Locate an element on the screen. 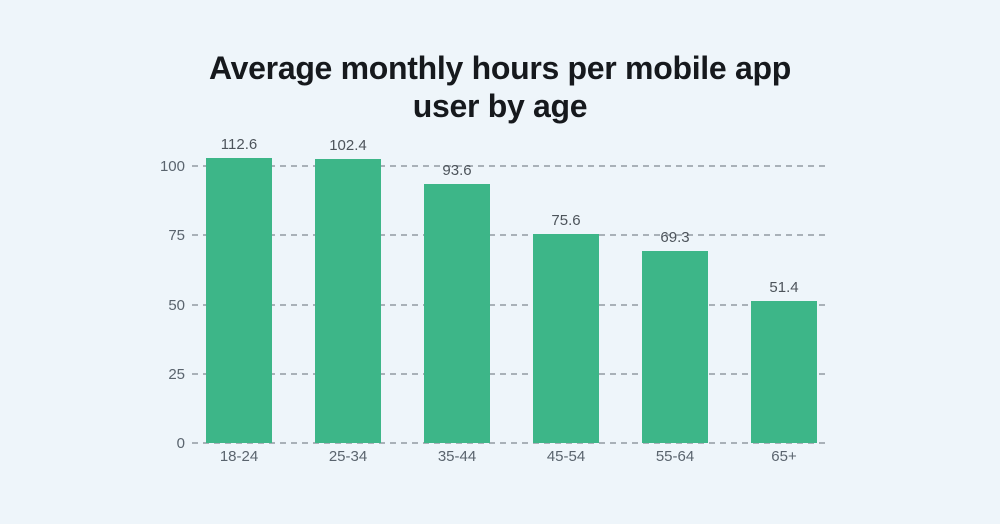 The width and height of the screenshot is (1000, 524). bar-value-label: 69.3 is located at coordinates (675, 237).